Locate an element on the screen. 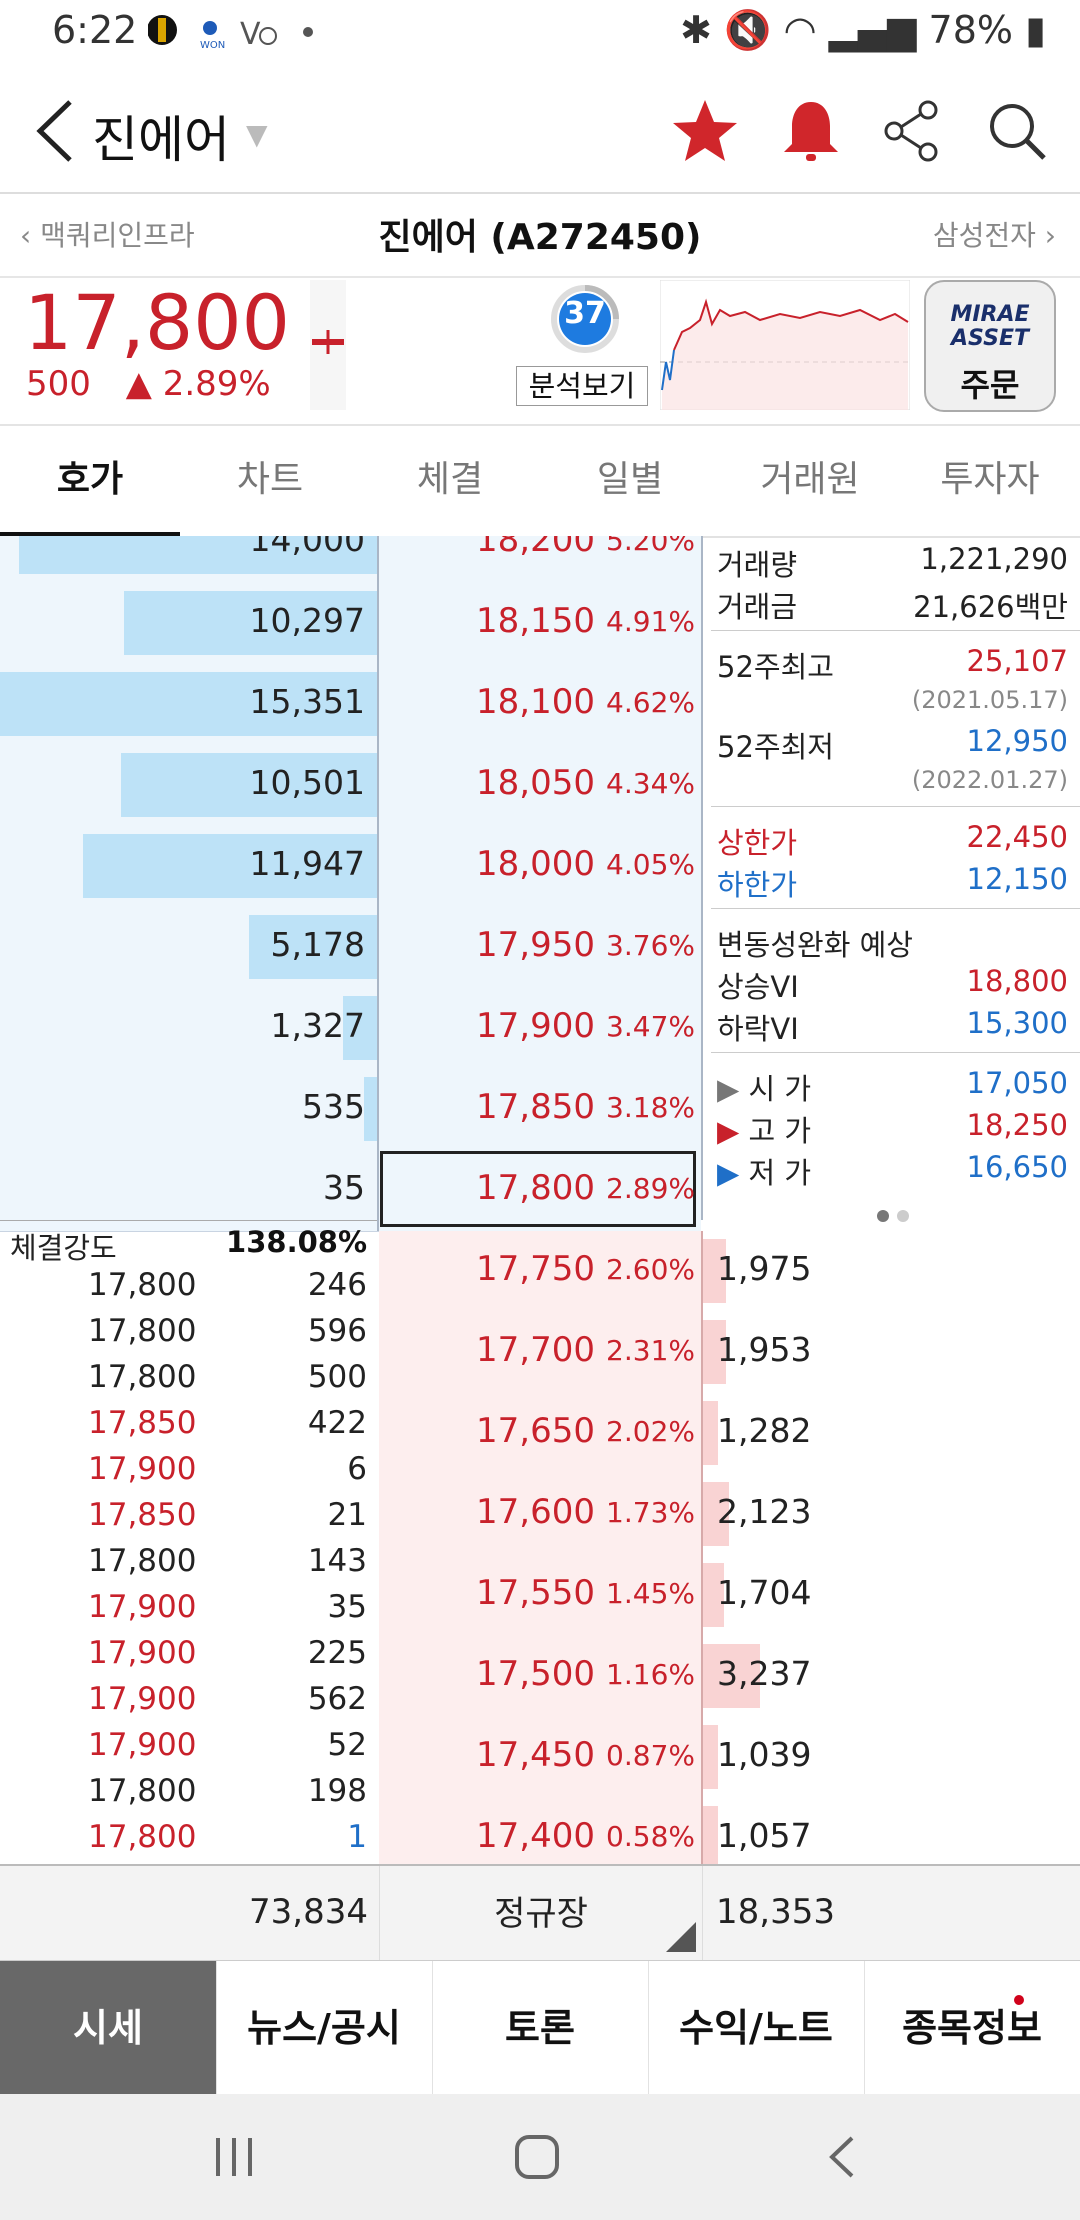 This screenshot has width=1080, height=2220. order-button: MIRAE ASSET 주문 is located at coordinates (990, 346).